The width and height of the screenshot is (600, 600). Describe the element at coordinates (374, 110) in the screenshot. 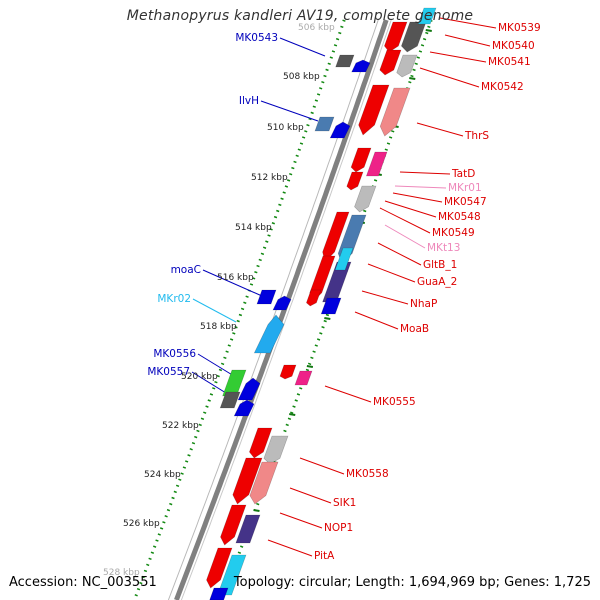

I see `gene-mk0542` at that location.